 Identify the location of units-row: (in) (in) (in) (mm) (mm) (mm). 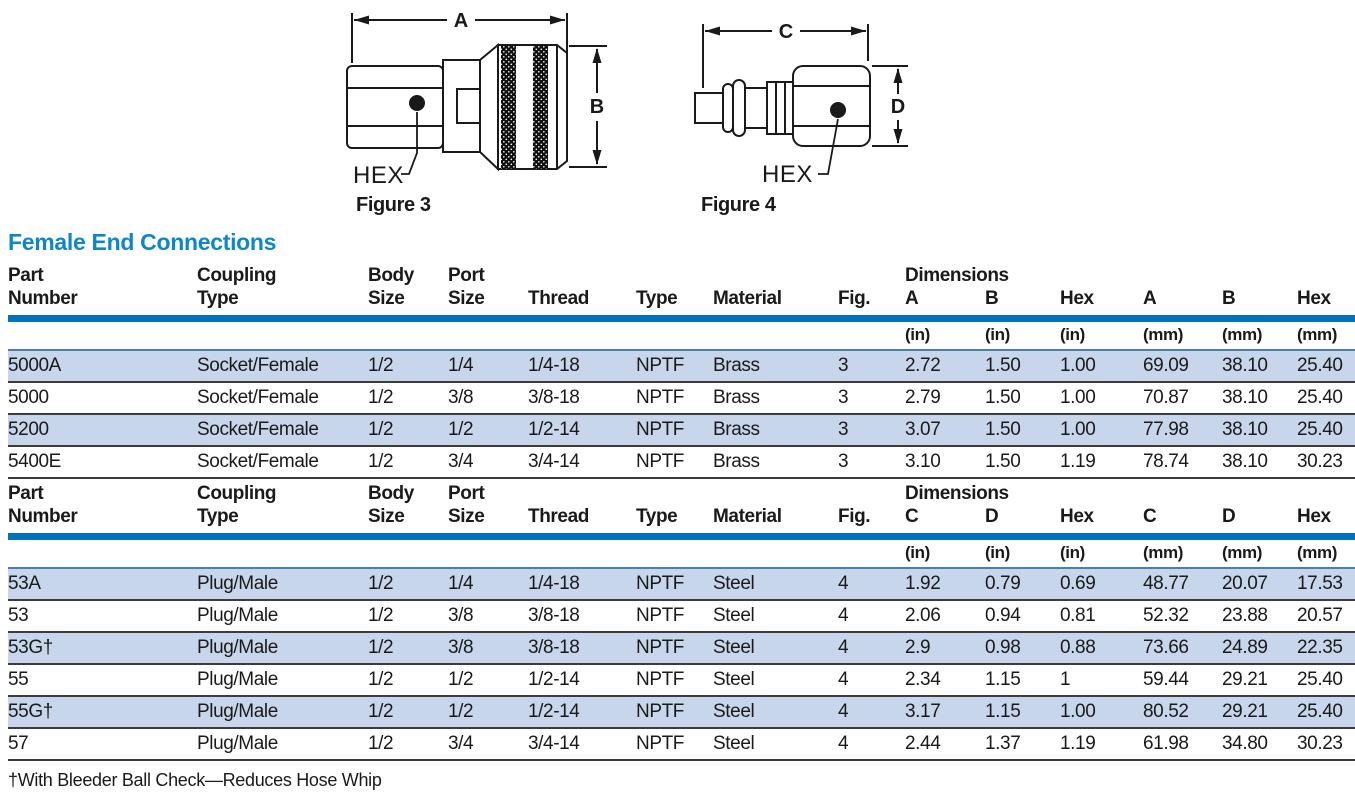
(681, 334).